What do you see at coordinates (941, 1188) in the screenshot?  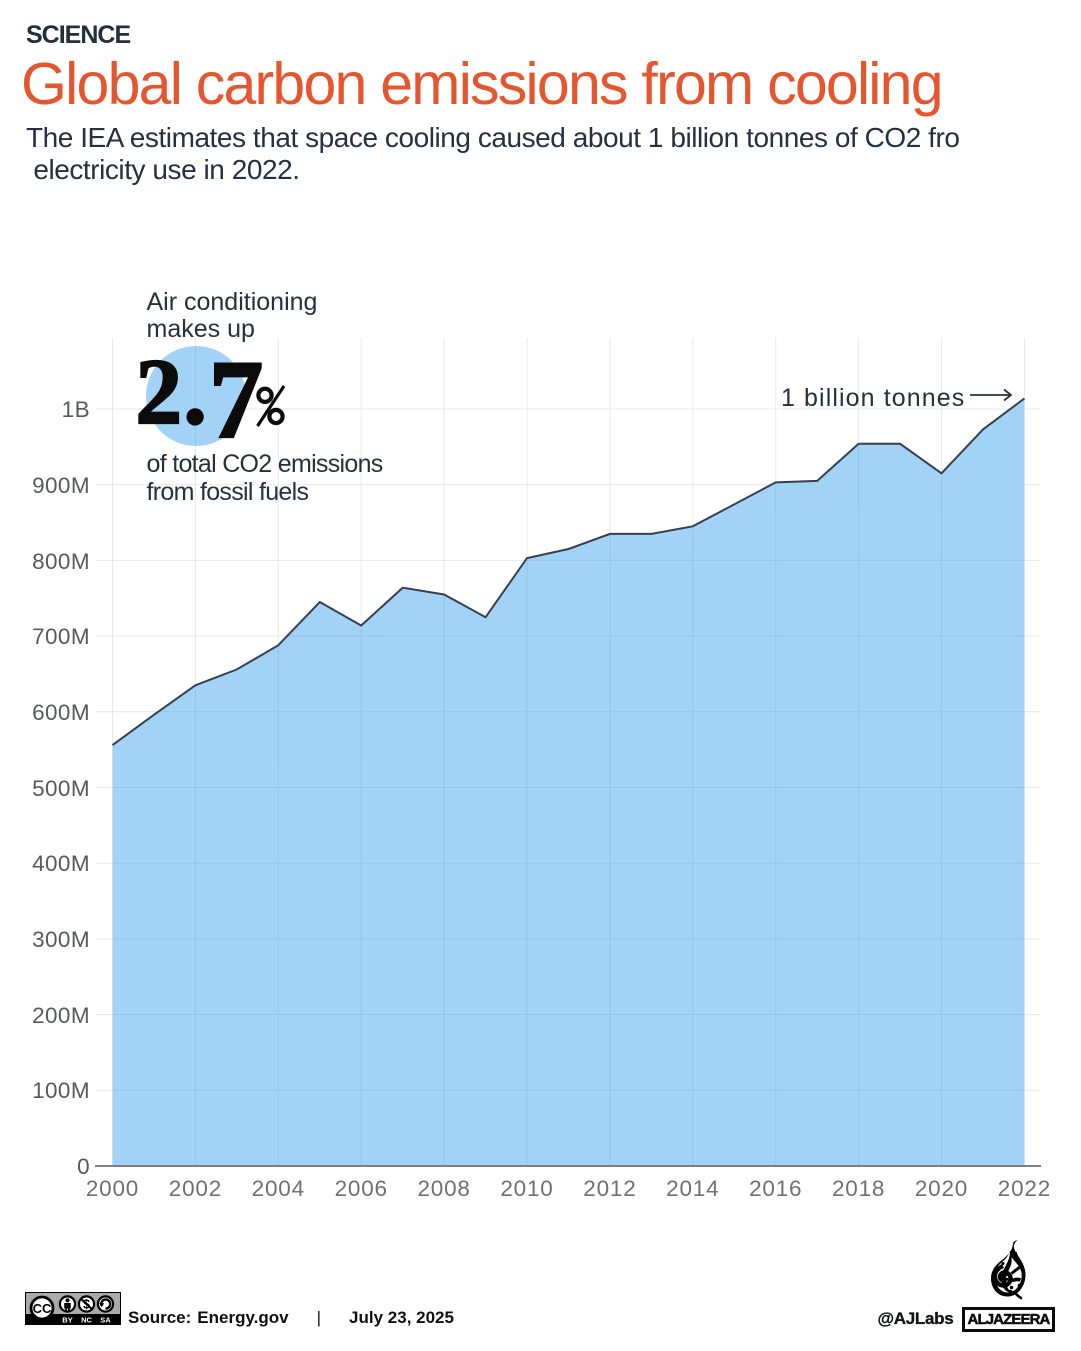 I see `svg-text: 2020` at bounding box center [941, 1188].